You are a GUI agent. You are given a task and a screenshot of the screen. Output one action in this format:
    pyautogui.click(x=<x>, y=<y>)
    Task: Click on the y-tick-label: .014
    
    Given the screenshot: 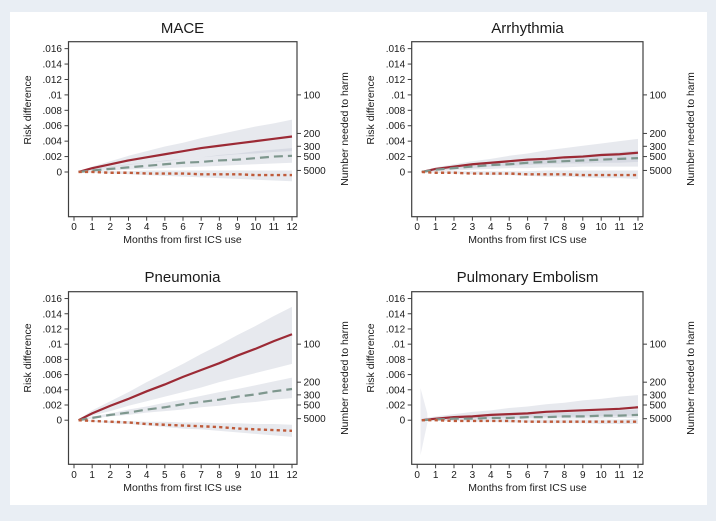 What is the action you would take?
    pyautogui.click(x=396, y=65)
    